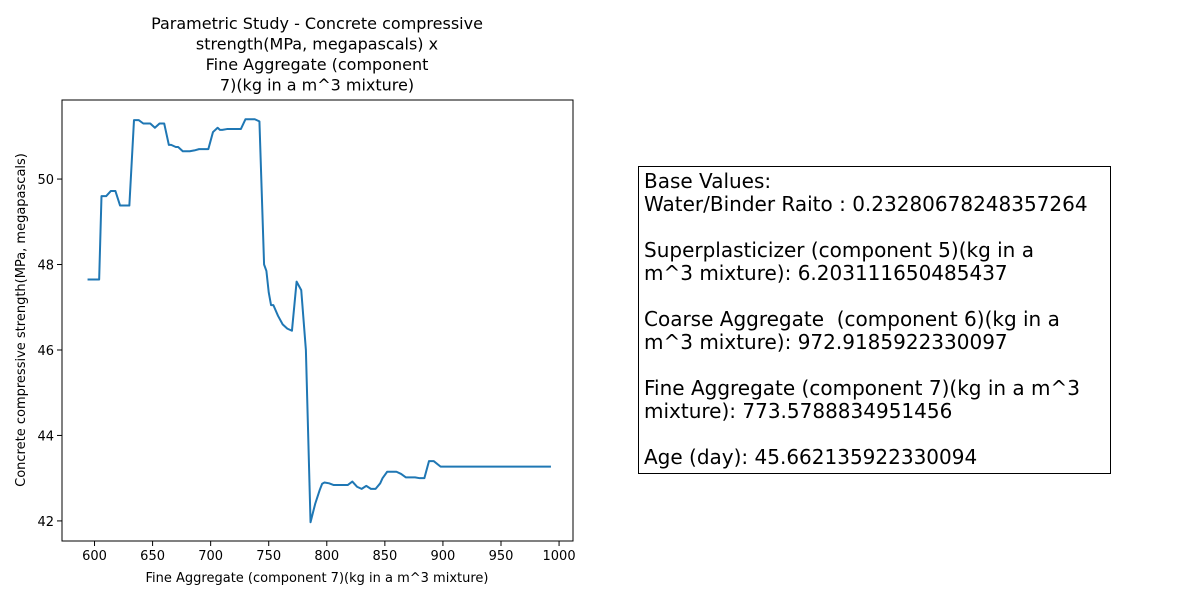  I want to click on y-axis-ticks: 42 44 46 48 50, so click(49, 351).